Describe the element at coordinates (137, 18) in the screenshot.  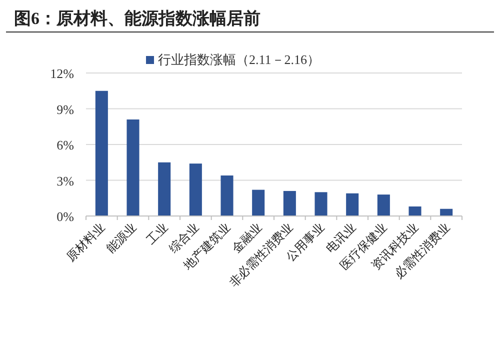
I see `chart-title: 图6：原材料、能源指数涨幅居前` at that location.